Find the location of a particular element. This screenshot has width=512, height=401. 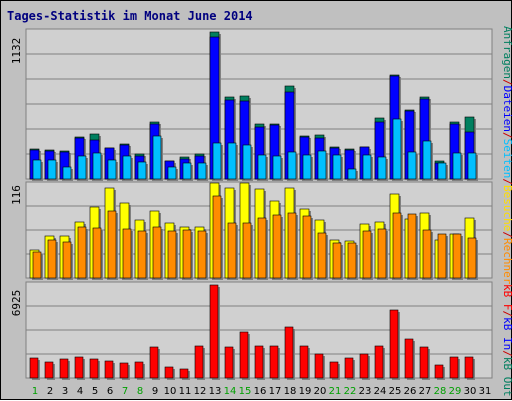

x-tick-label: 14 is located at coordinates (230, 391).